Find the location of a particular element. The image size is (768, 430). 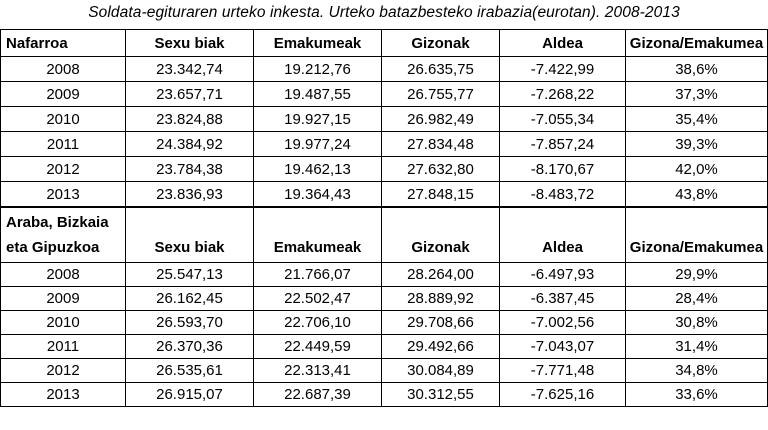

value-cell: 39,3% is located at coordinates (696, 144).